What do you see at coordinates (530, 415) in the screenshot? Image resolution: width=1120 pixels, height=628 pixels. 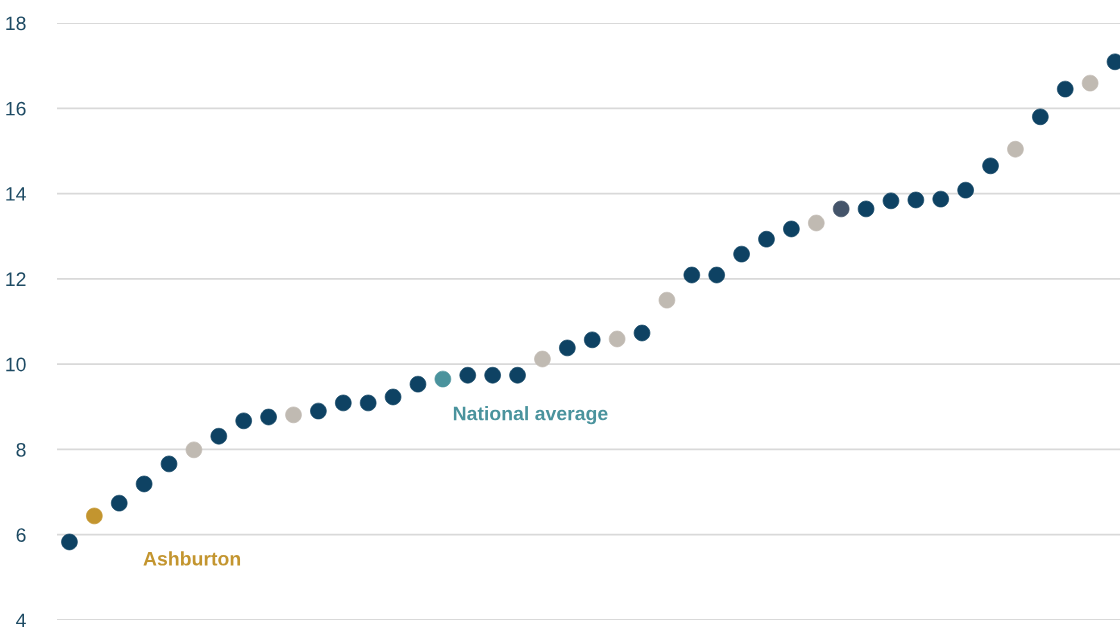 I see `annotation: National average` at bounding box center [530, 415].